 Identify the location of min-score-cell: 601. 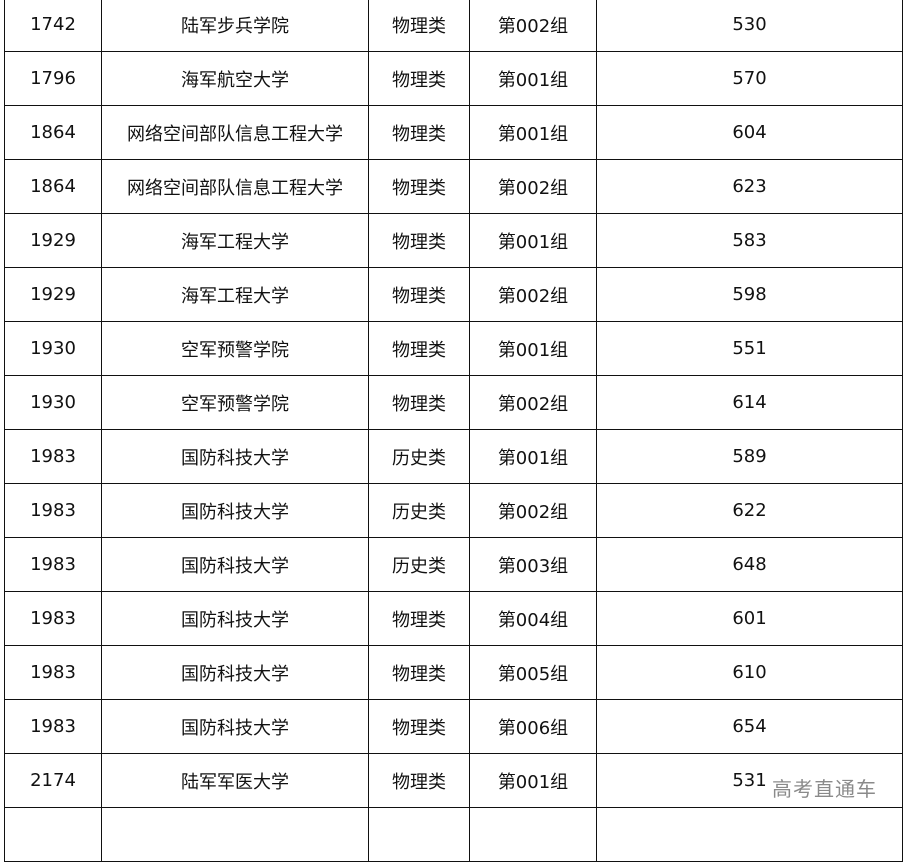
(749, 618).